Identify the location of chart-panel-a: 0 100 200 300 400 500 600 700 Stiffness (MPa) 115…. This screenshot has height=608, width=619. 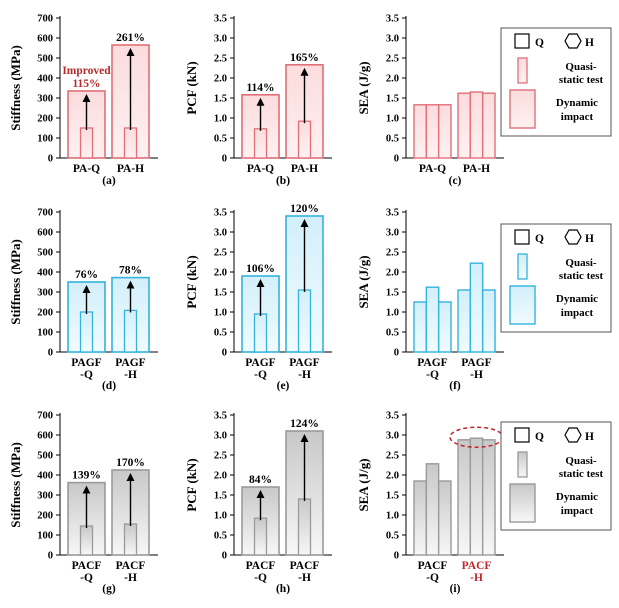
(83, 100).